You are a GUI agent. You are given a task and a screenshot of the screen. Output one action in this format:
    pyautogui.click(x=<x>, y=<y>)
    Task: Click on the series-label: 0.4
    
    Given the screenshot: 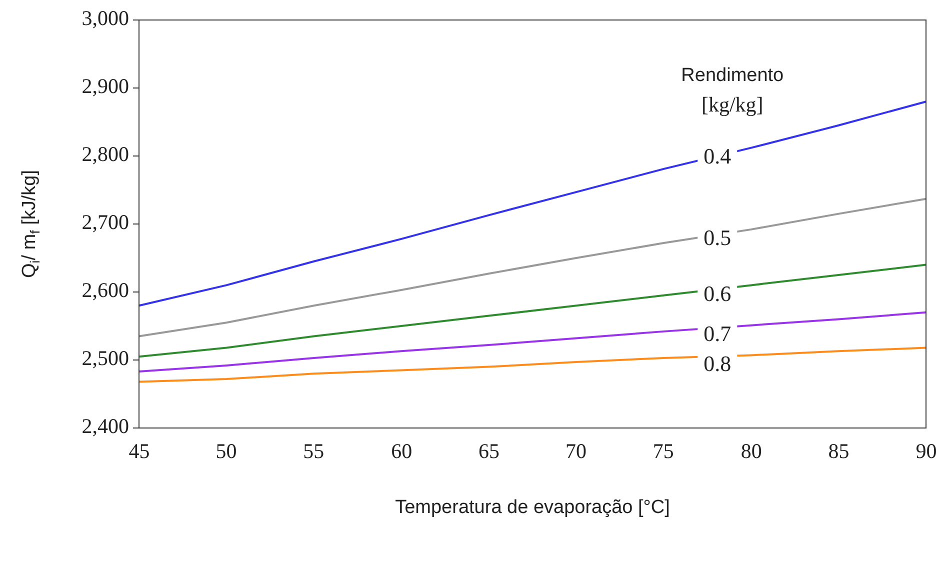 What is the action you would take?
    pyautogui.click(x=718, y=156)
    